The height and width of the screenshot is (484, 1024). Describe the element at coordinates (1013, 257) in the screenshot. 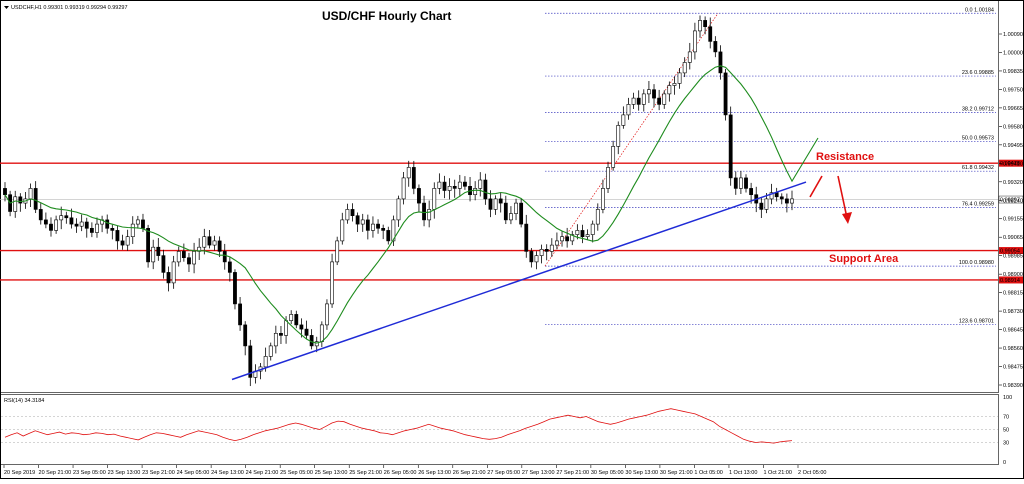

I see `y-tick-label: 0.98985` at that location.